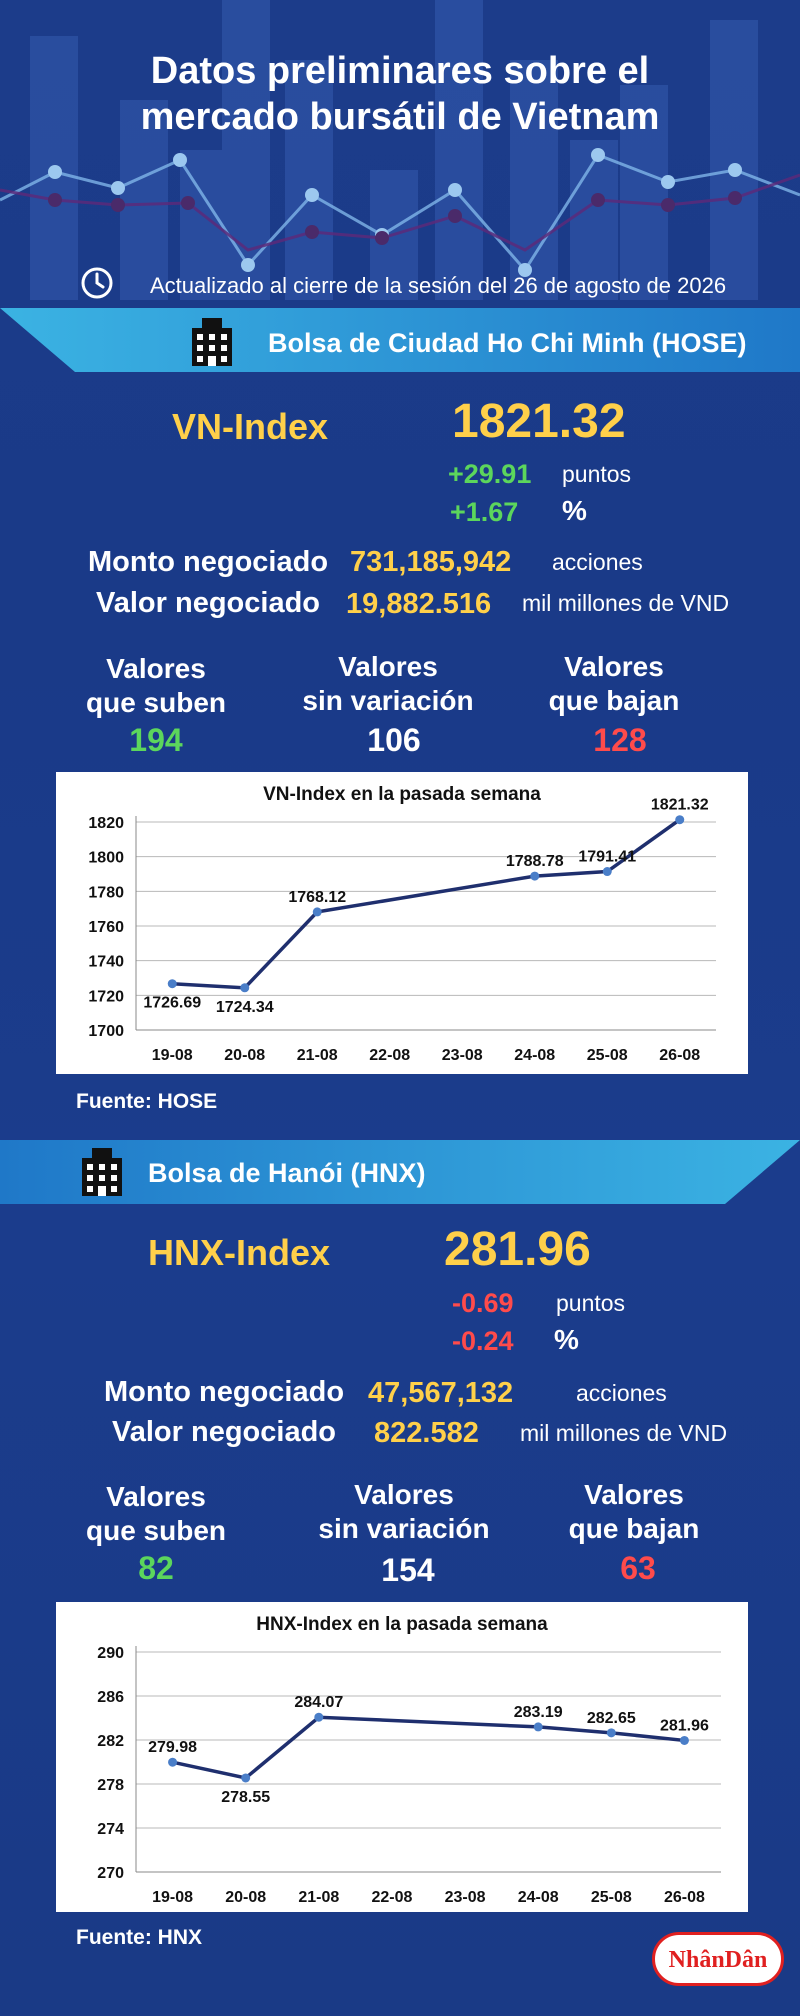 Image resolution: width=800 pixels, height=2016 pixels. What do you see at coordinates (110, 1741) in the screenshot?
I see `y-tick-label: 282` at bounding box center [110, 1741].